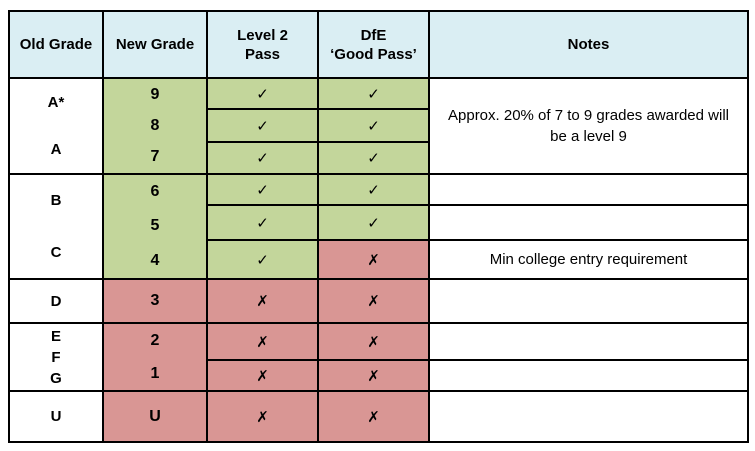  What do you see at coordinates (56, 252) in the screenshot?
I see `old-grade-c: C` at bounding box center [56, 252].